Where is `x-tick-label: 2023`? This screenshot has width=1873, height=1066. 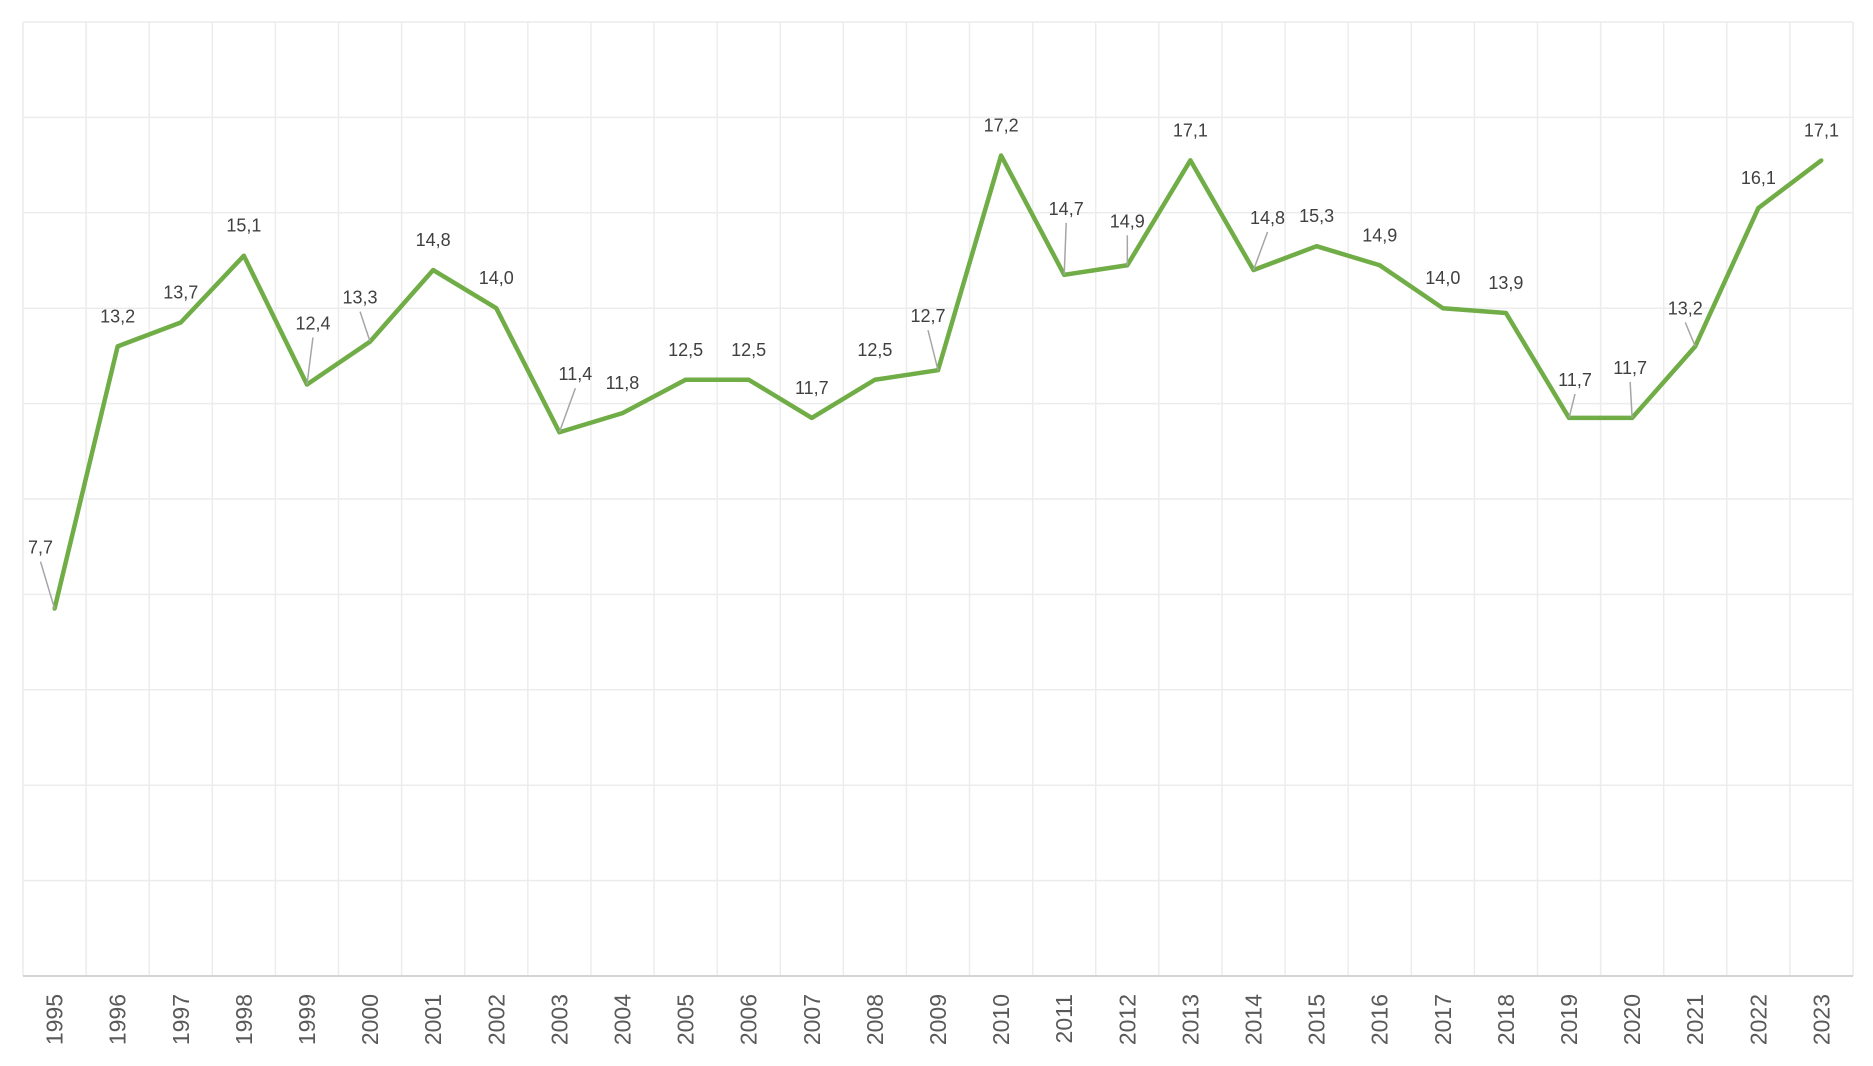
x-tick-label: 2023 is located at coordinates (1821, 1019).